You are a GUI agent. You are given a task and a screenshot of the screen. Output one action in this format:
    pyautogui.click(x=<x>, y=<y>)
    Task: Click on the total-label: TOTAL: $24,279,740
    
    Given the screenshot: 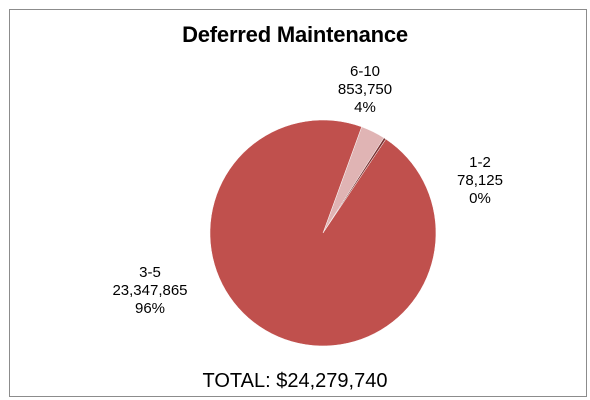 What is the action you would take?
    pyautogui.click(x=295, y=381)
    